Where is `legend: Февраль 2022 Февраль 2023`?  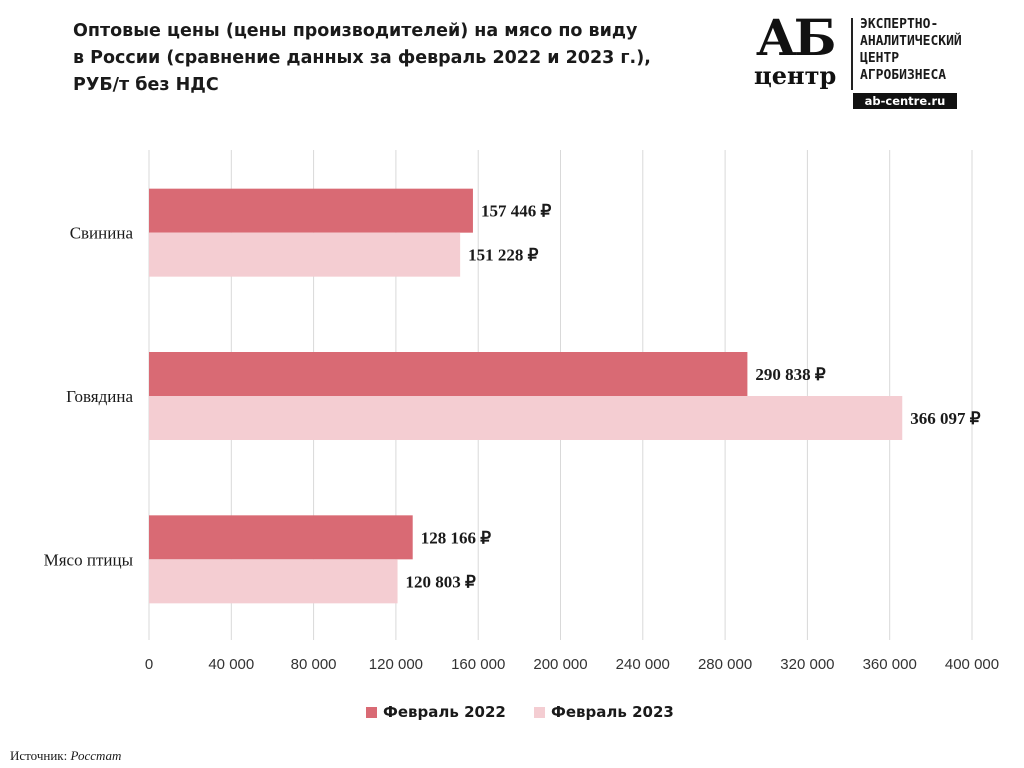 legend: Февраль 2022 Февраль 2023 is located at coordinates (512, 712).